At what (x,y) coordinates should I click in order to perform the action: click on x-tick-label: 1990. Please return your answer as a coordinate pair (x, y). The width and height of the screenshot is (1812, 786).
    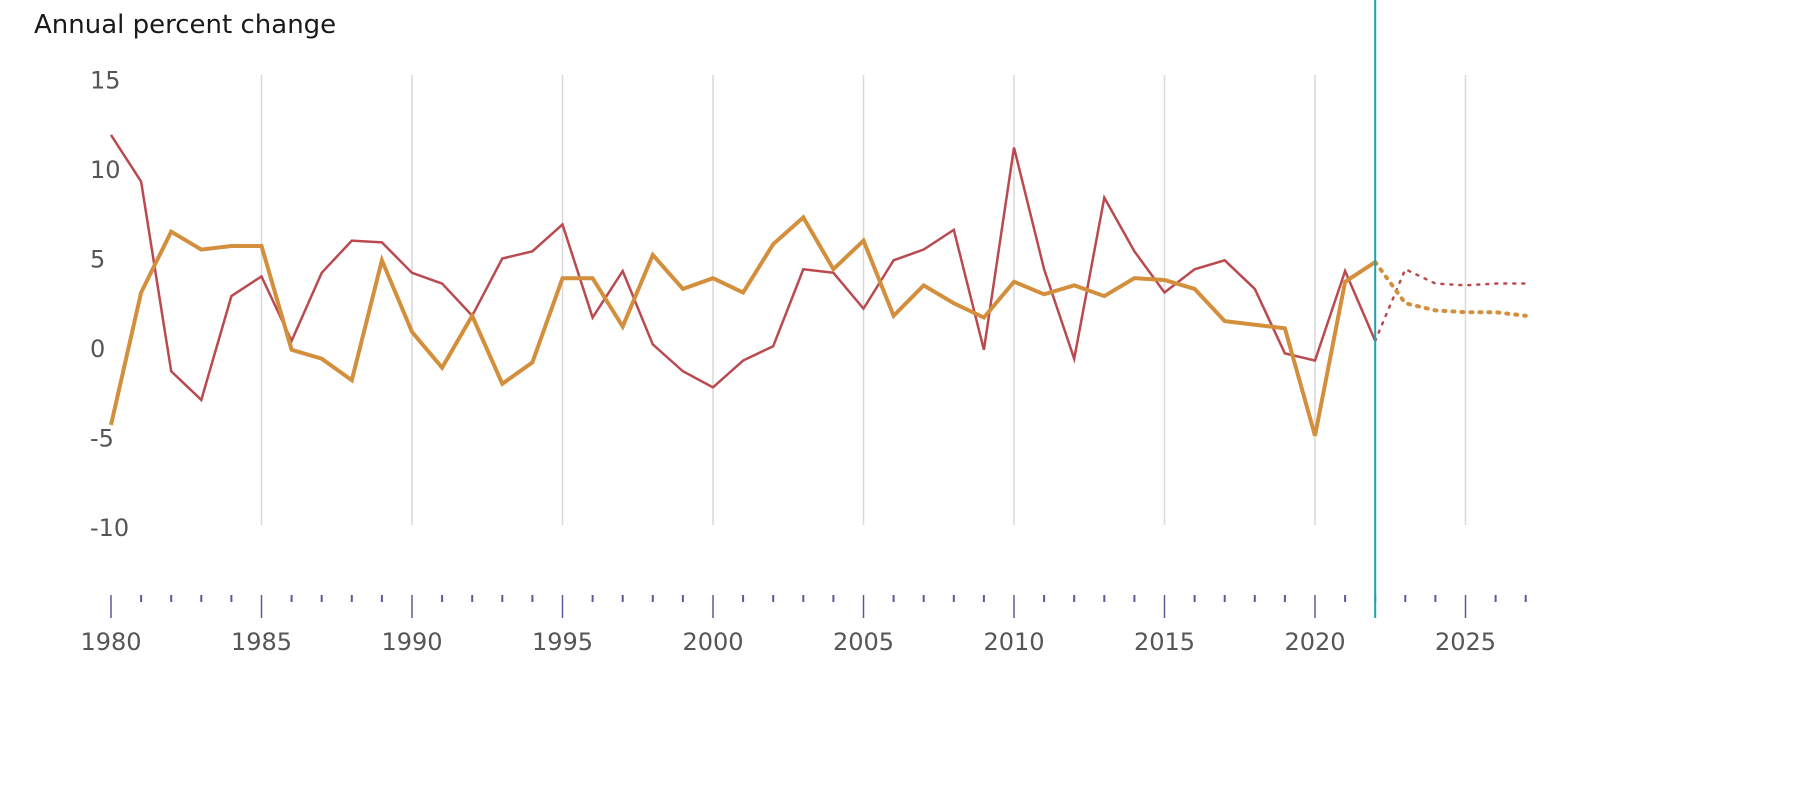
    Looking at the image, I should click on (411, 642).